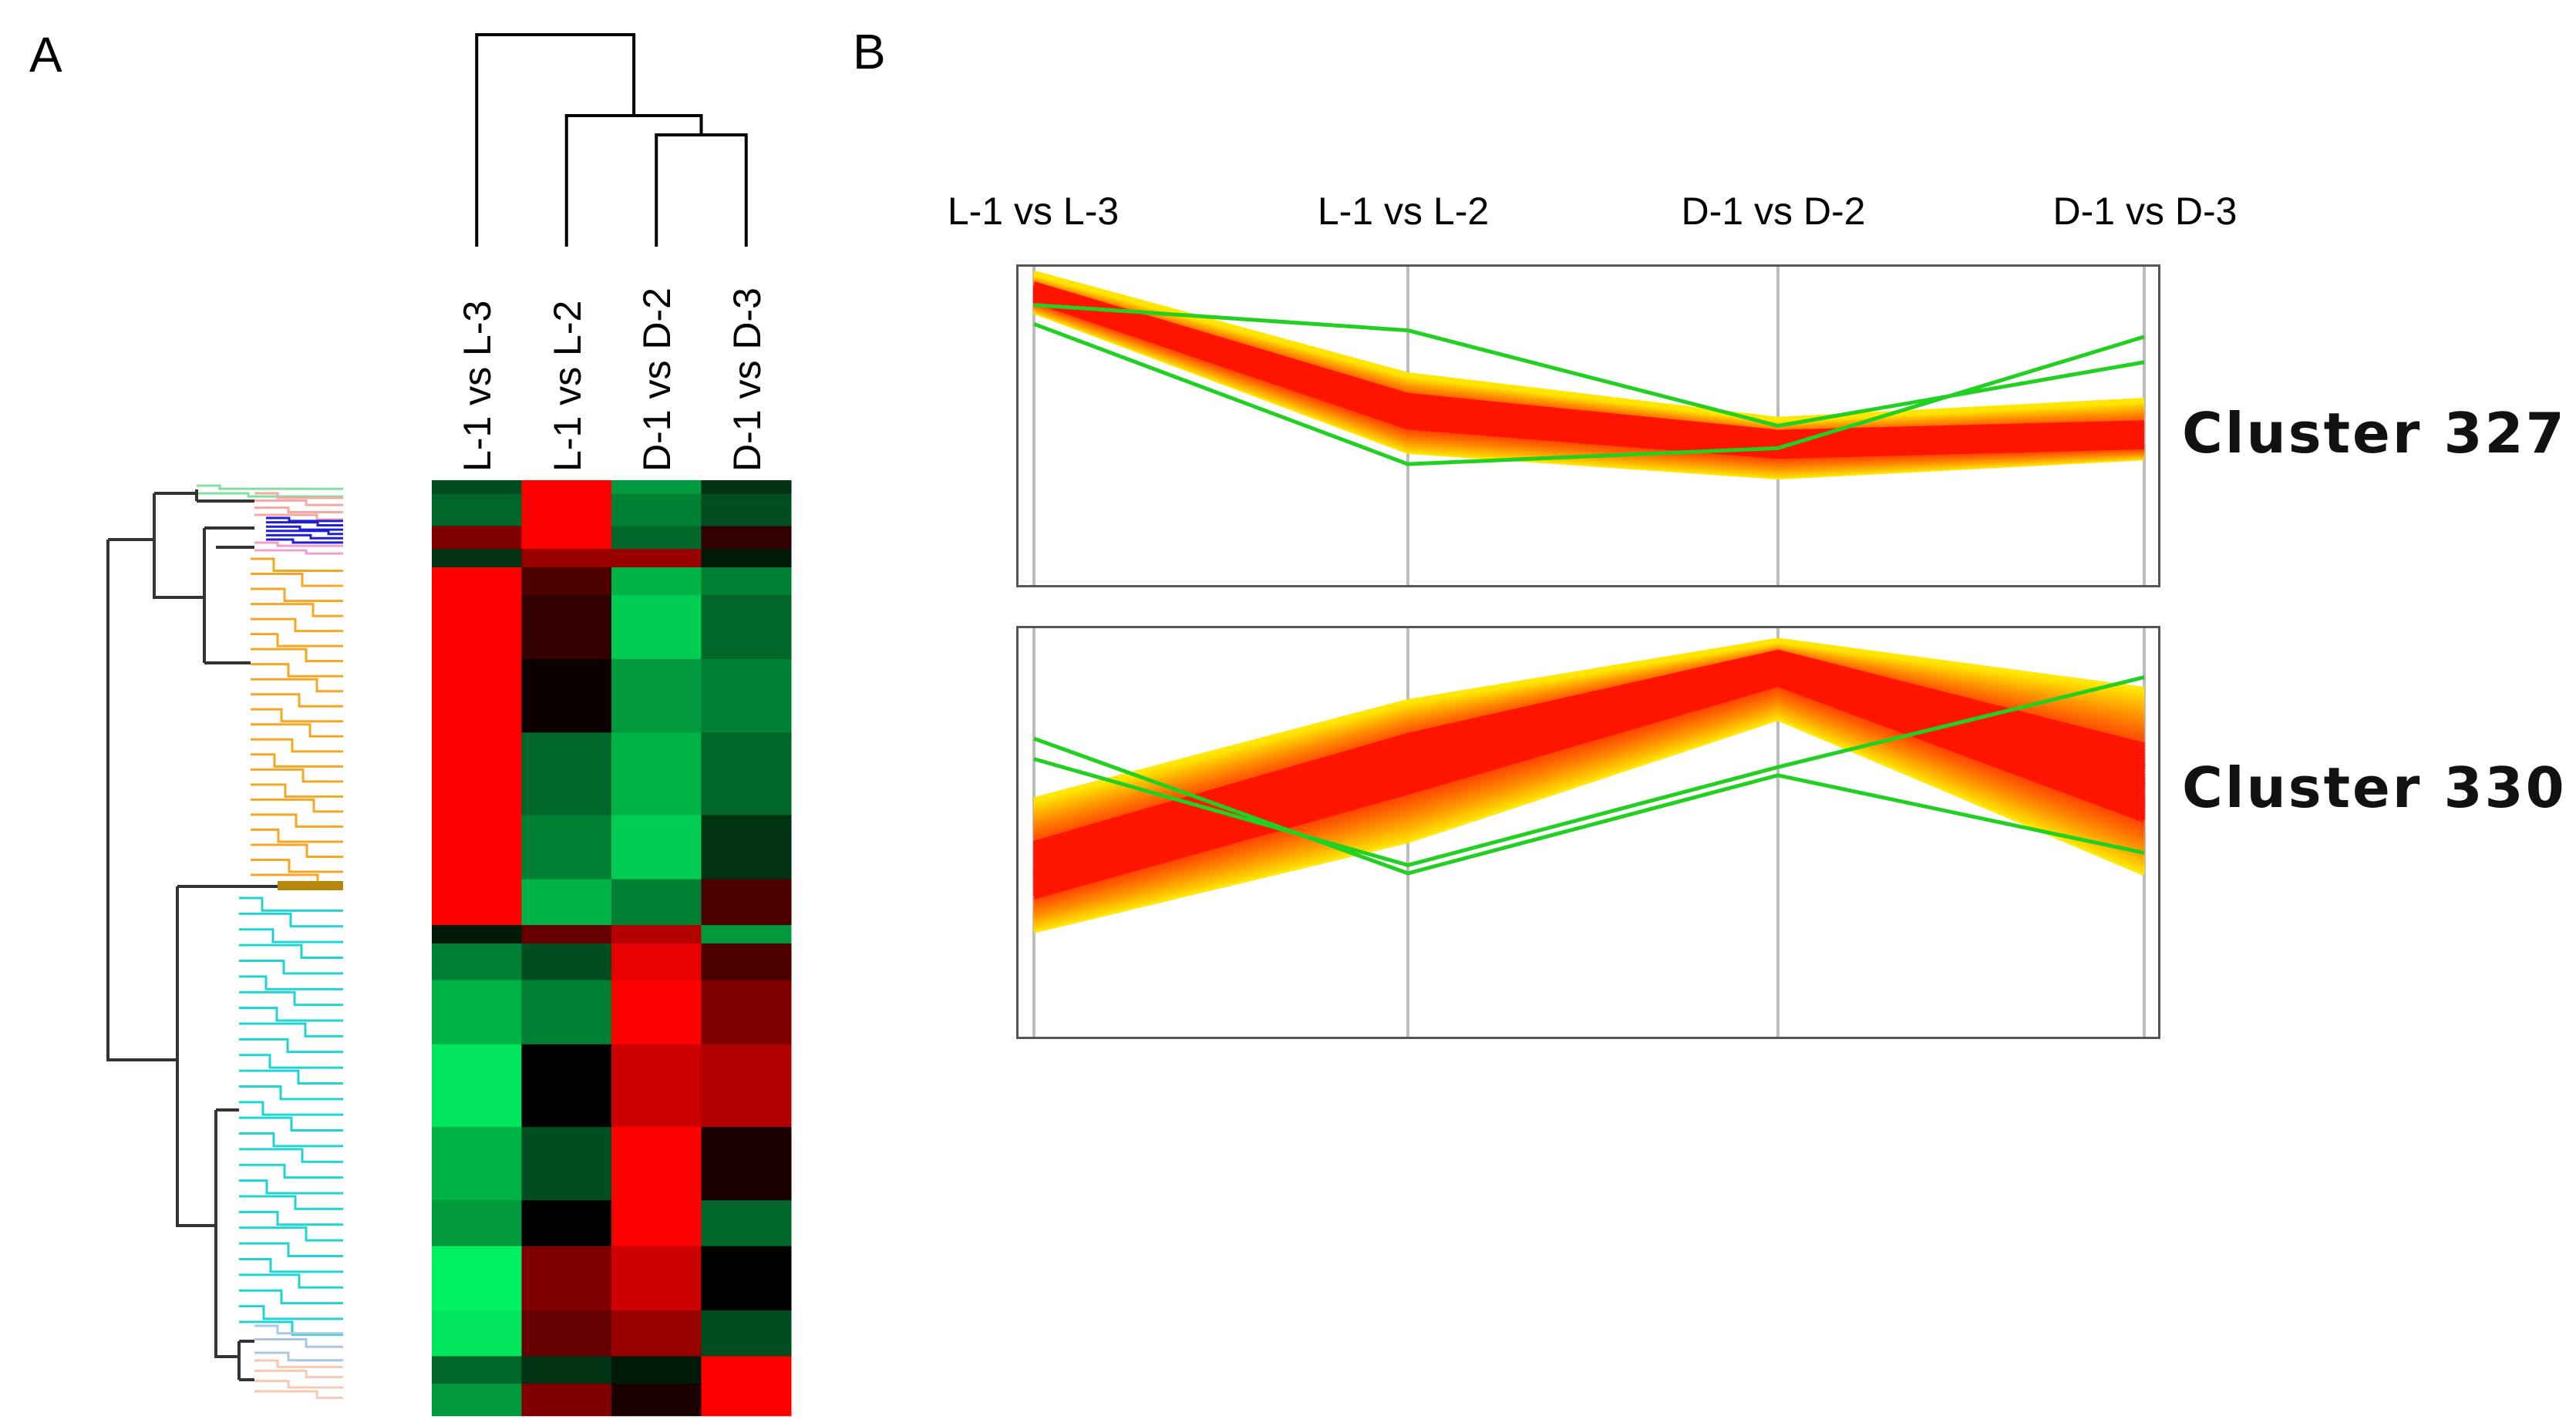 This screenshot has width=2576, height=1426. What do you see at coordinates (555, 140) in the screenshot?
I see `column-dendrogram-link` at bounding box center [555, 140].